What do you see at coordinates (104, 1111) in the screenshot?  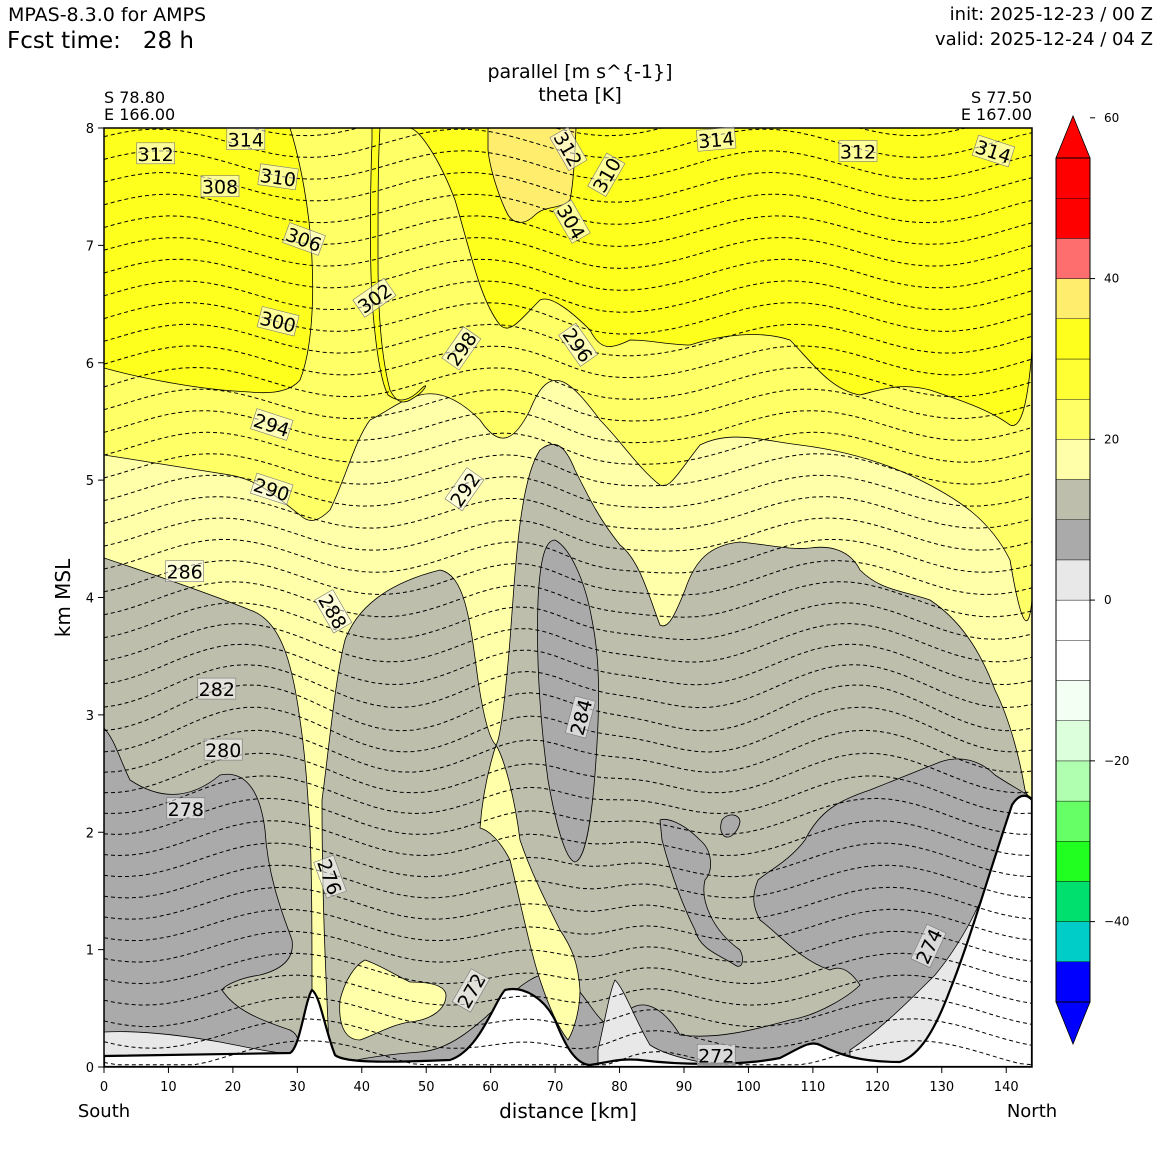 I see `left-endpoint-dir: South` at bounding box center [104, 1111].